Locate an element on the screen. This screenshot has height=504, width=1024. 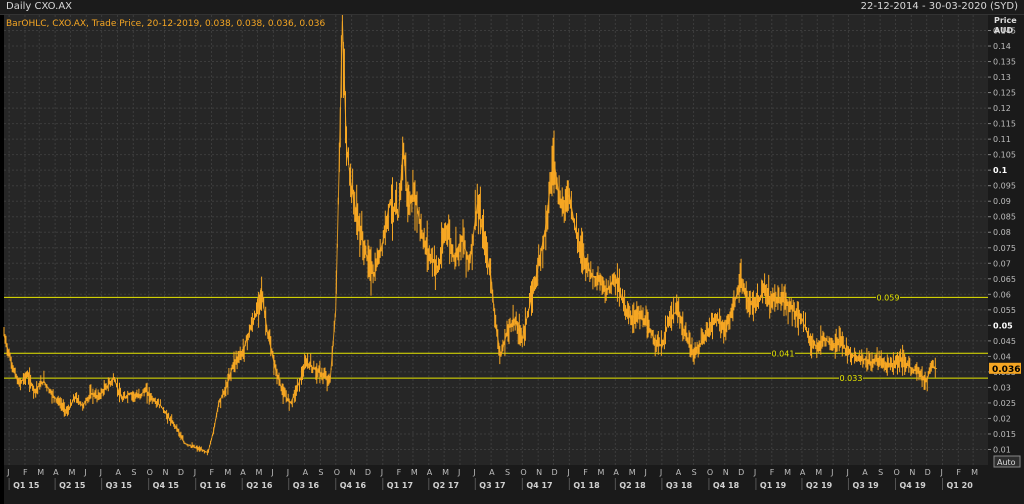
auto-button: Auto is located at coordinates (1007, 461).